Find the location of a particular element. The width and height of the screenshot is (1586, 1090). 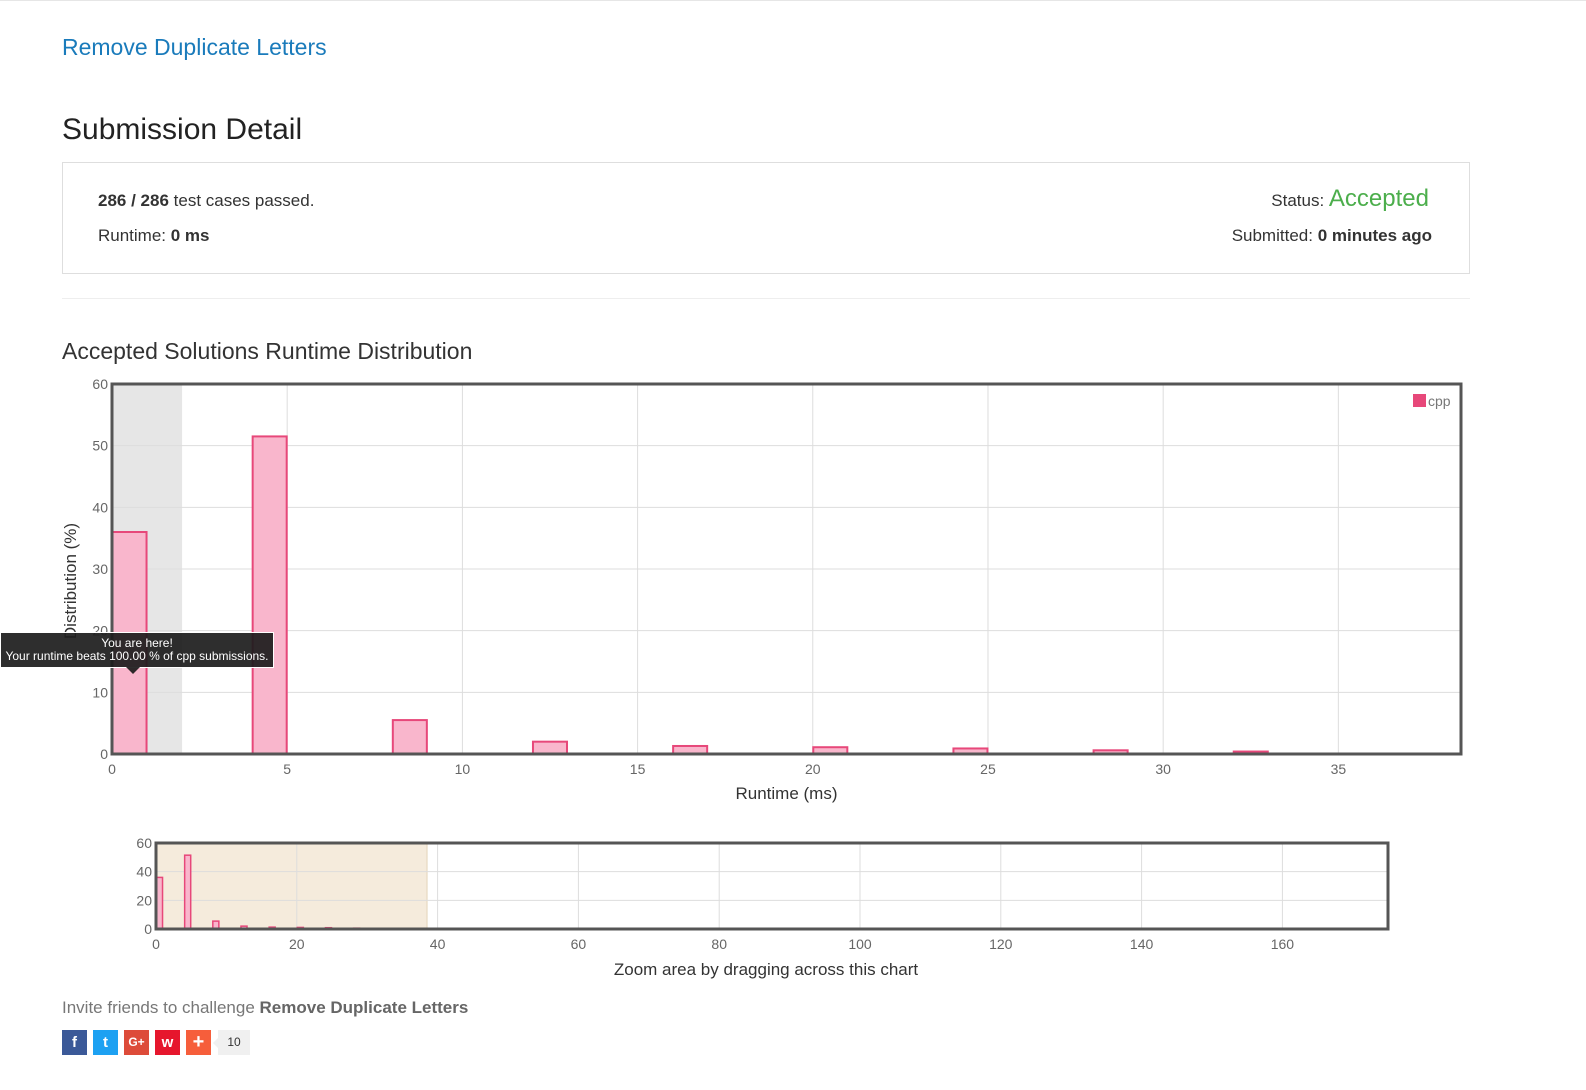

passed-suffix: test cases passed. is located at coordinates (241, 200).